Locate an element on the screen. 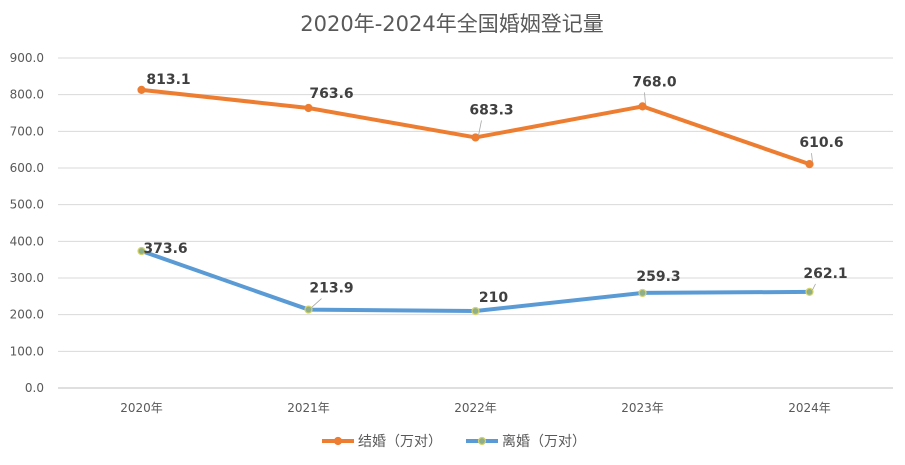 Image resolution: width=905 pixels, height=465 pixels. y-tick-label: 600.0 is located at coordinates (27, 168).